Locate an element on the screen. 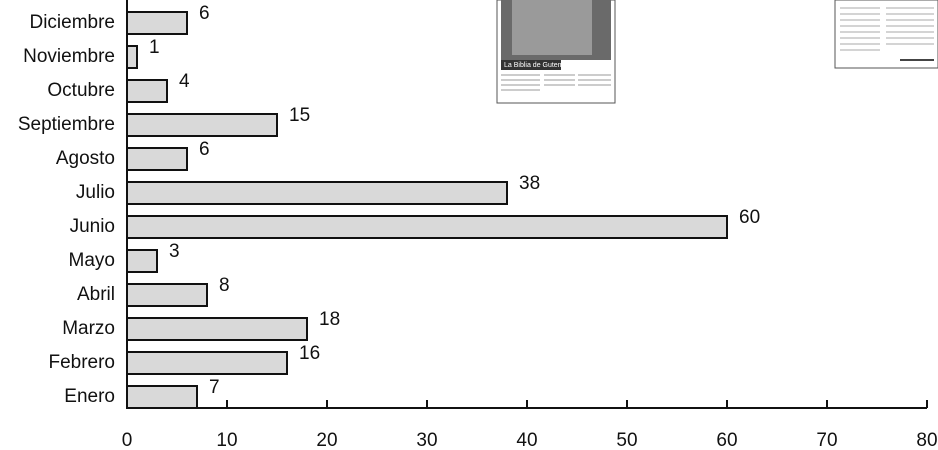  newspaper-clipping is located at coordinates (886, 34).